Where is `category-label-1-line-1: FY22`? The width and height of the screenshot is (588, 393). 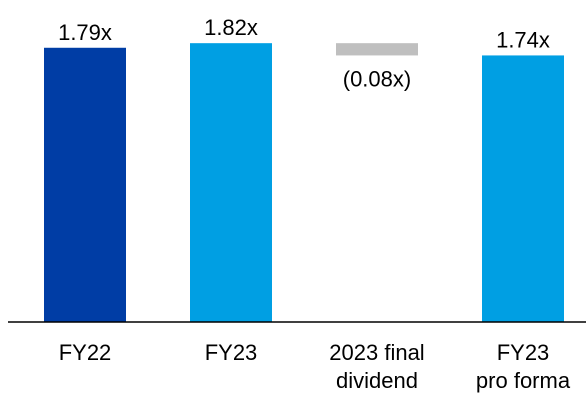
category-label-1-line-1: FY22 is located at coordinates (85, 352).